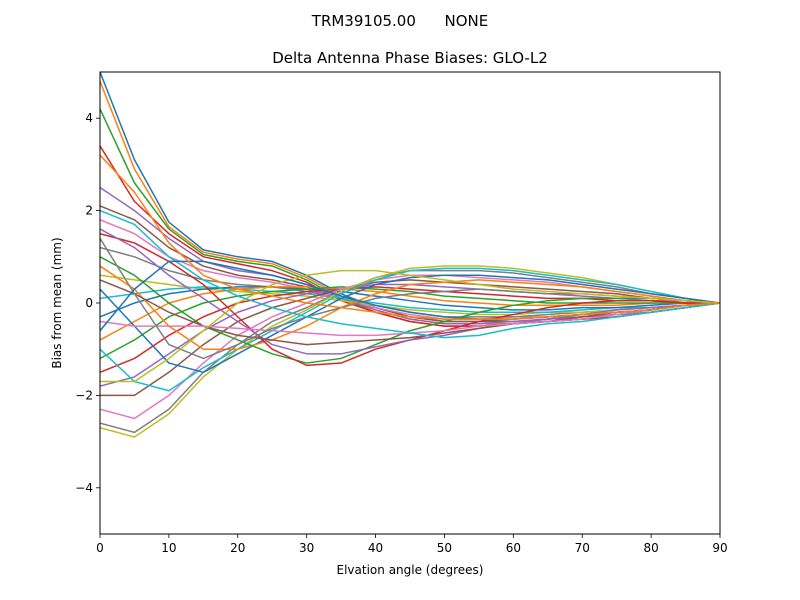 This screenshot has height=600, width=800. What do you see at coordinates (84, 488) in the screenshot?
I see `y-tick-label: −4` at bounding box center [84, 488].